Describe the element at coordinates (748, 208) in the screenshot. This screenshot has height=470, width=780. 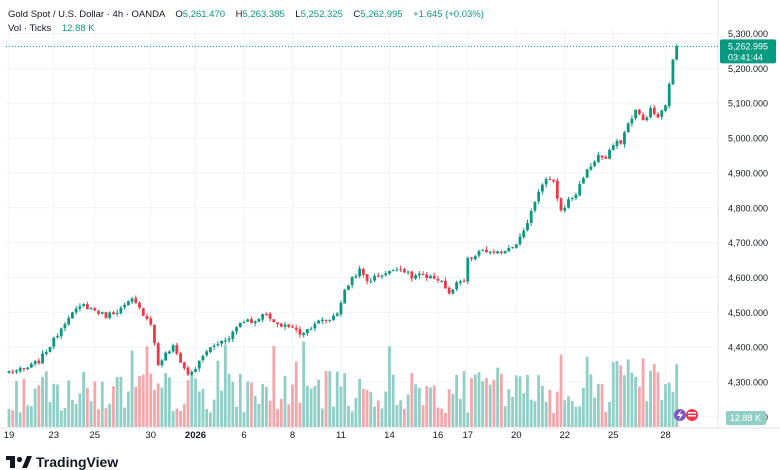
I see `y-tick-label: 4,800.000` at that location.